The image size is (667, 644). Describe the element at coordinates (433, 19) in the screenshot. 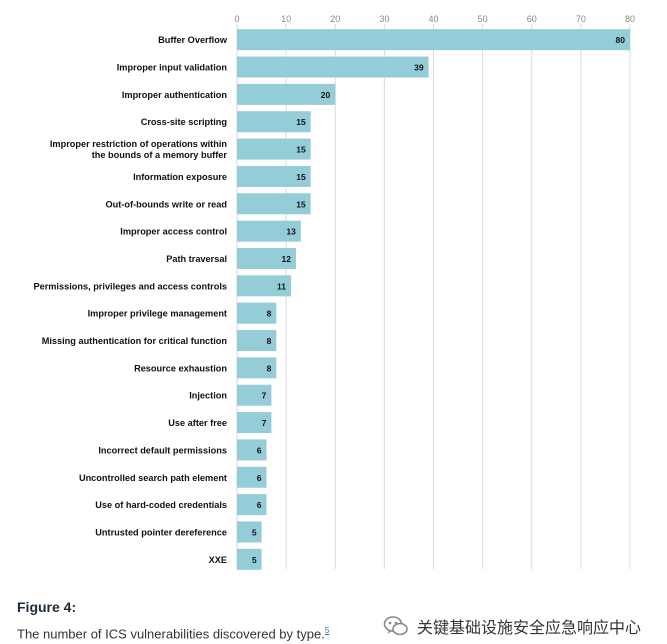

I see `x-tick-label: 40` at that location.